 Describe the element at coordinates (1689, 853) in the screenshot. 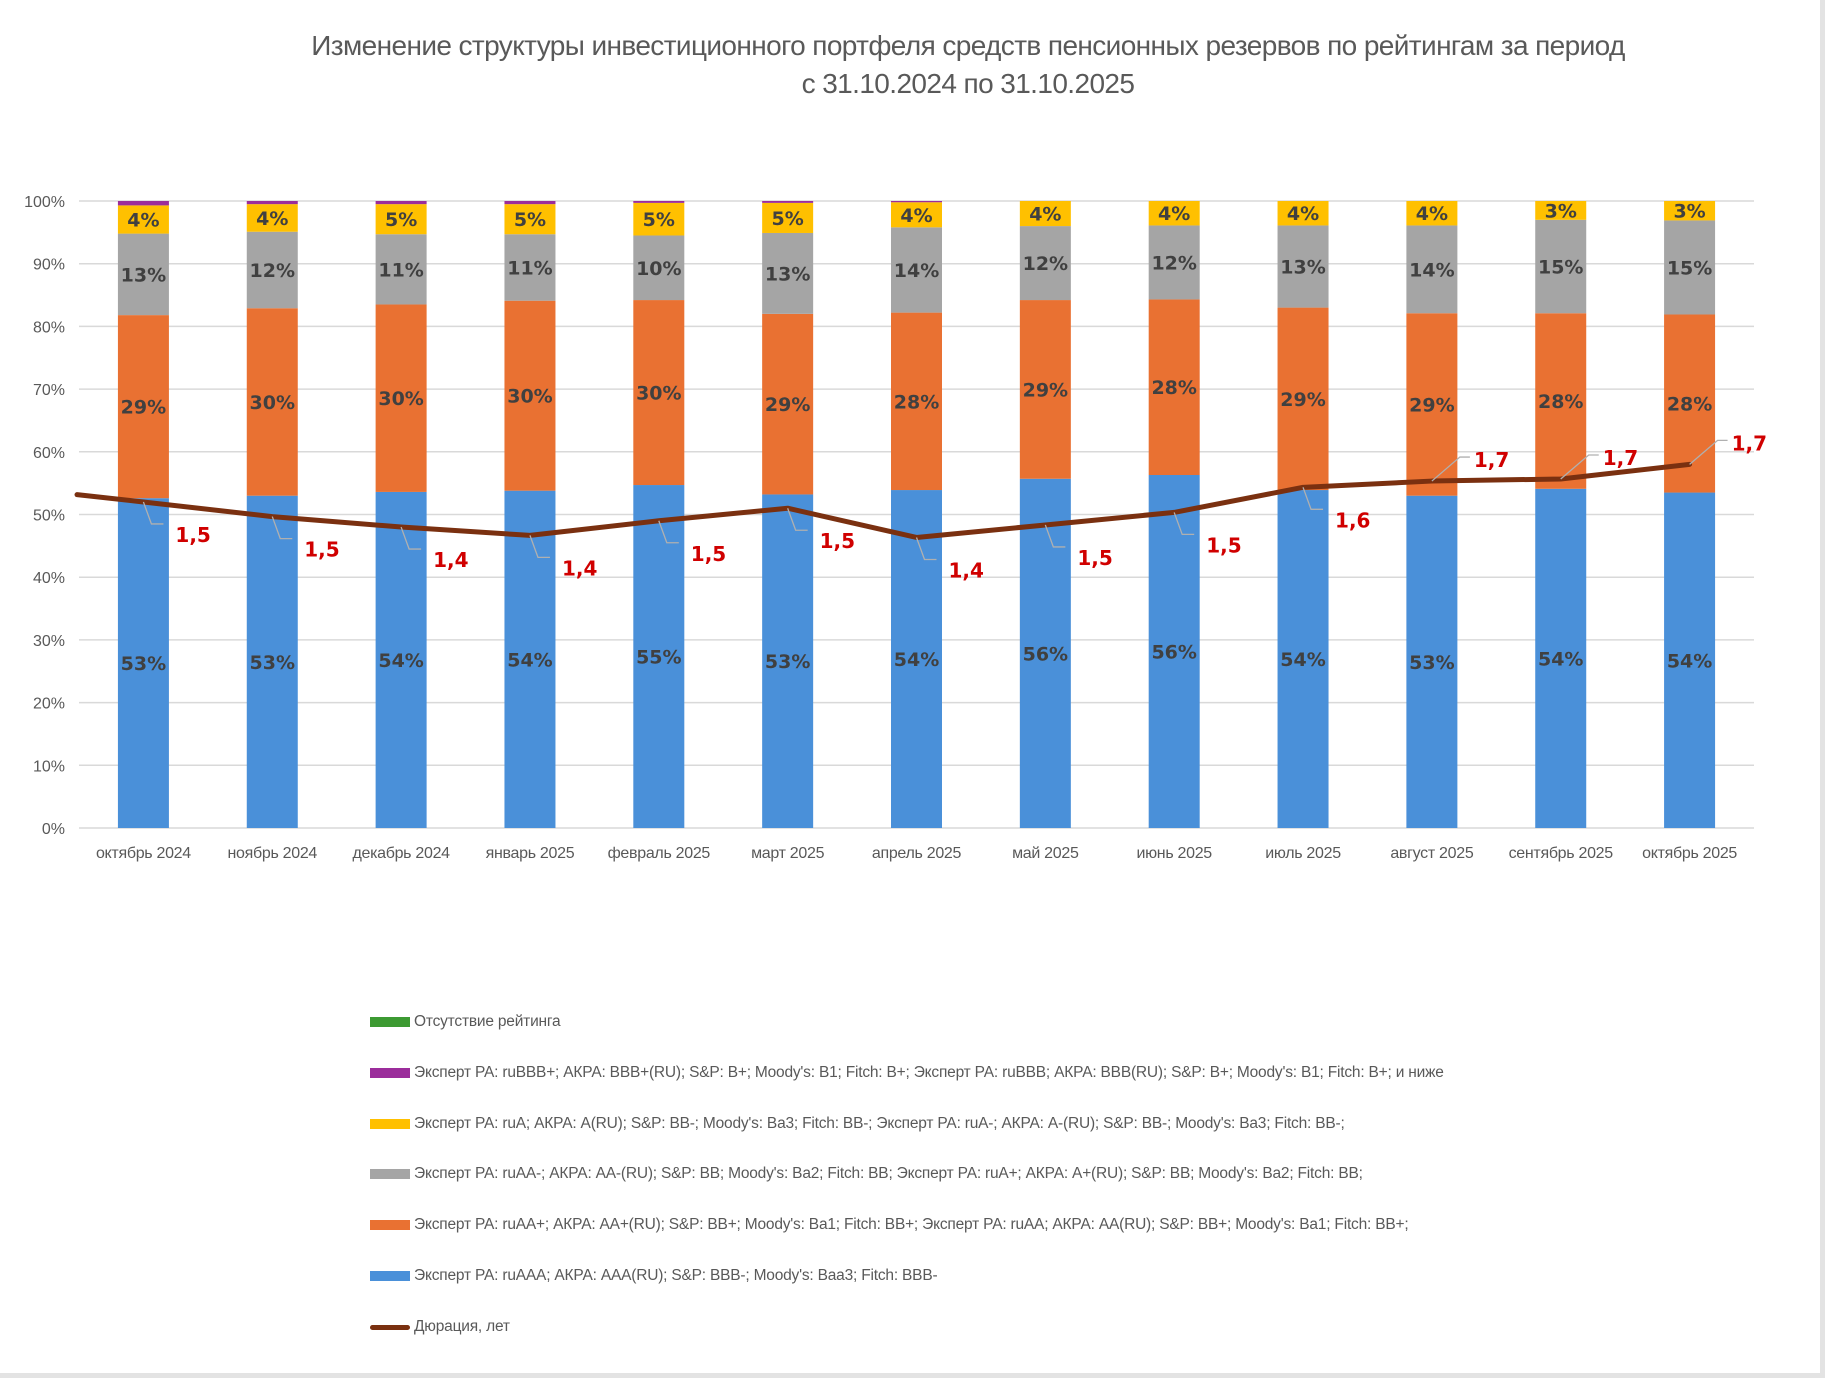

I see `x-tick-label: октябрь 2025` at that location.